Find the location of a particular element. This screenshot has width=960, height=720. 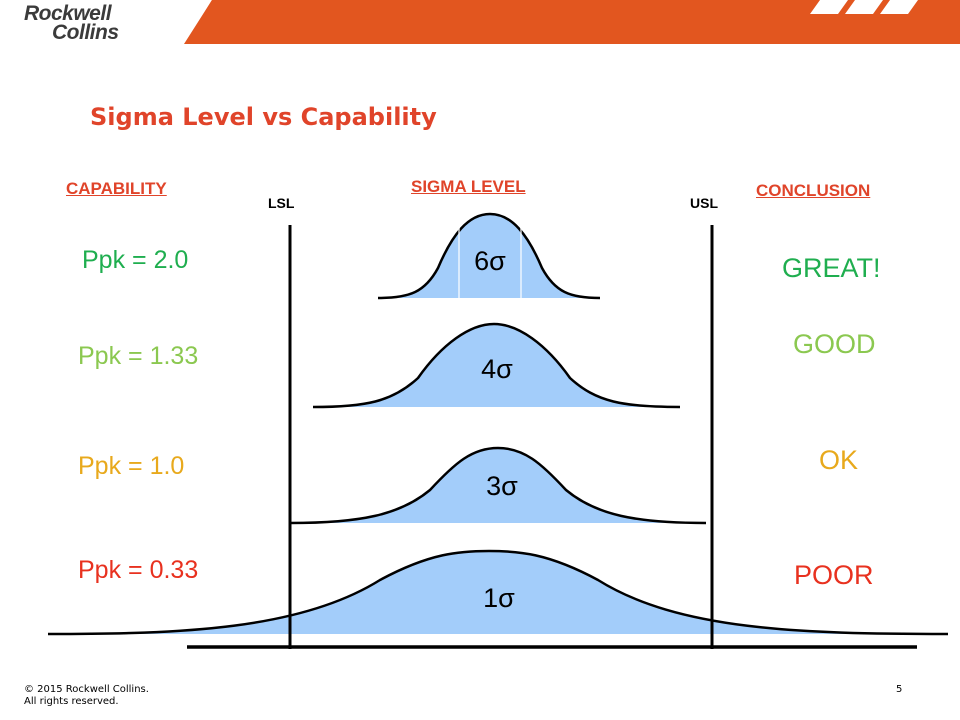

conclusion-row-2: GOOD is located at coordinates (834, 344).